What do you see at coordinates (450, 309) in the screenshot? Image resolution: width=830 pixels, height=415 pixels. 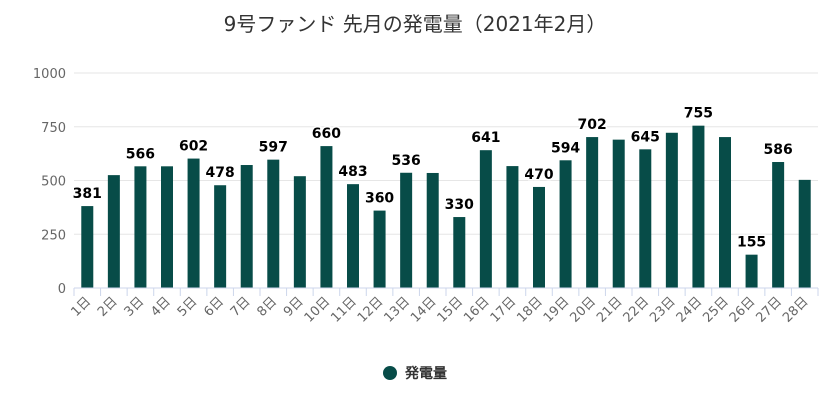 I see `x-tick-label: 15日` at bounding box center [450, 309].